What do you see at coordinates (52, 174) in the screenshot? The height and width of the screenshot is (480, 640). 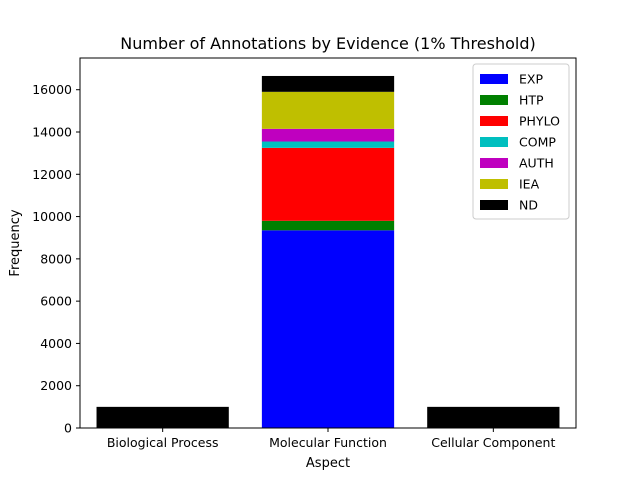 I see `y-tick-label: 12000` at bounding box center [52, 174].